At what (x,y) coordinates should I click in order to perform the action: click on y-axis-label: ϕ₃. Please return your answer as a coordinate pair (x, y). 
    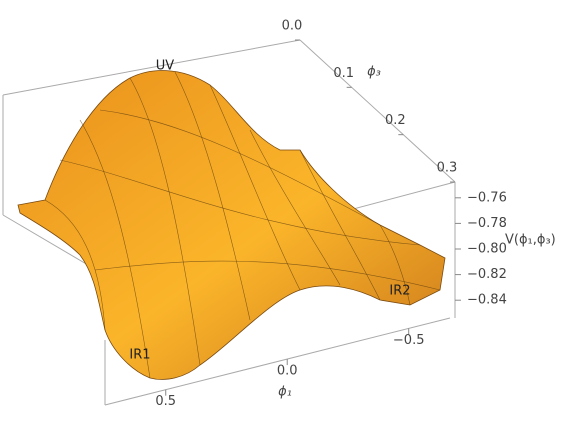
    Looking at the image, I should click on (374, 72).